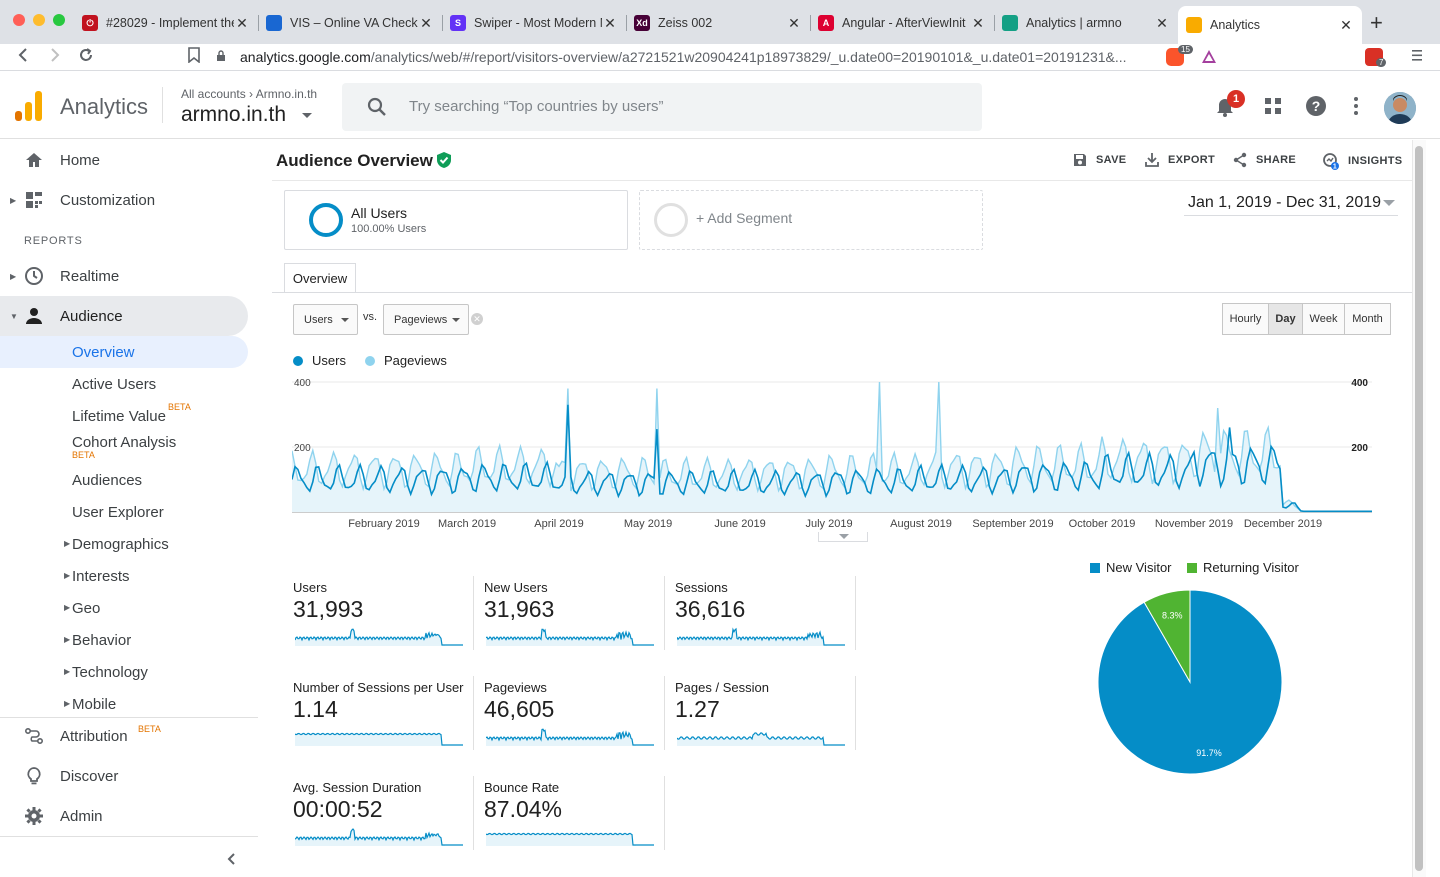 This screenshot has height=877, width=1440. I want to click on sidebar-subitem-user-explorer: User Explorer, so click(118, 512).